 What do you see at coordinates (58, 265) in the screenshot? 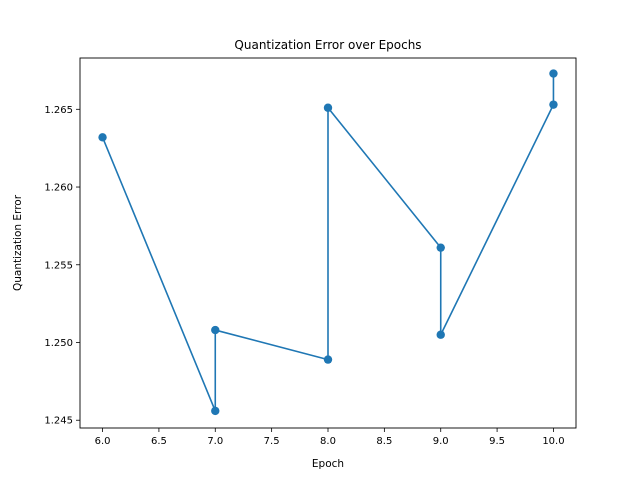
I see `y-tick-label: 1.255` at bounding box center [58, 265].